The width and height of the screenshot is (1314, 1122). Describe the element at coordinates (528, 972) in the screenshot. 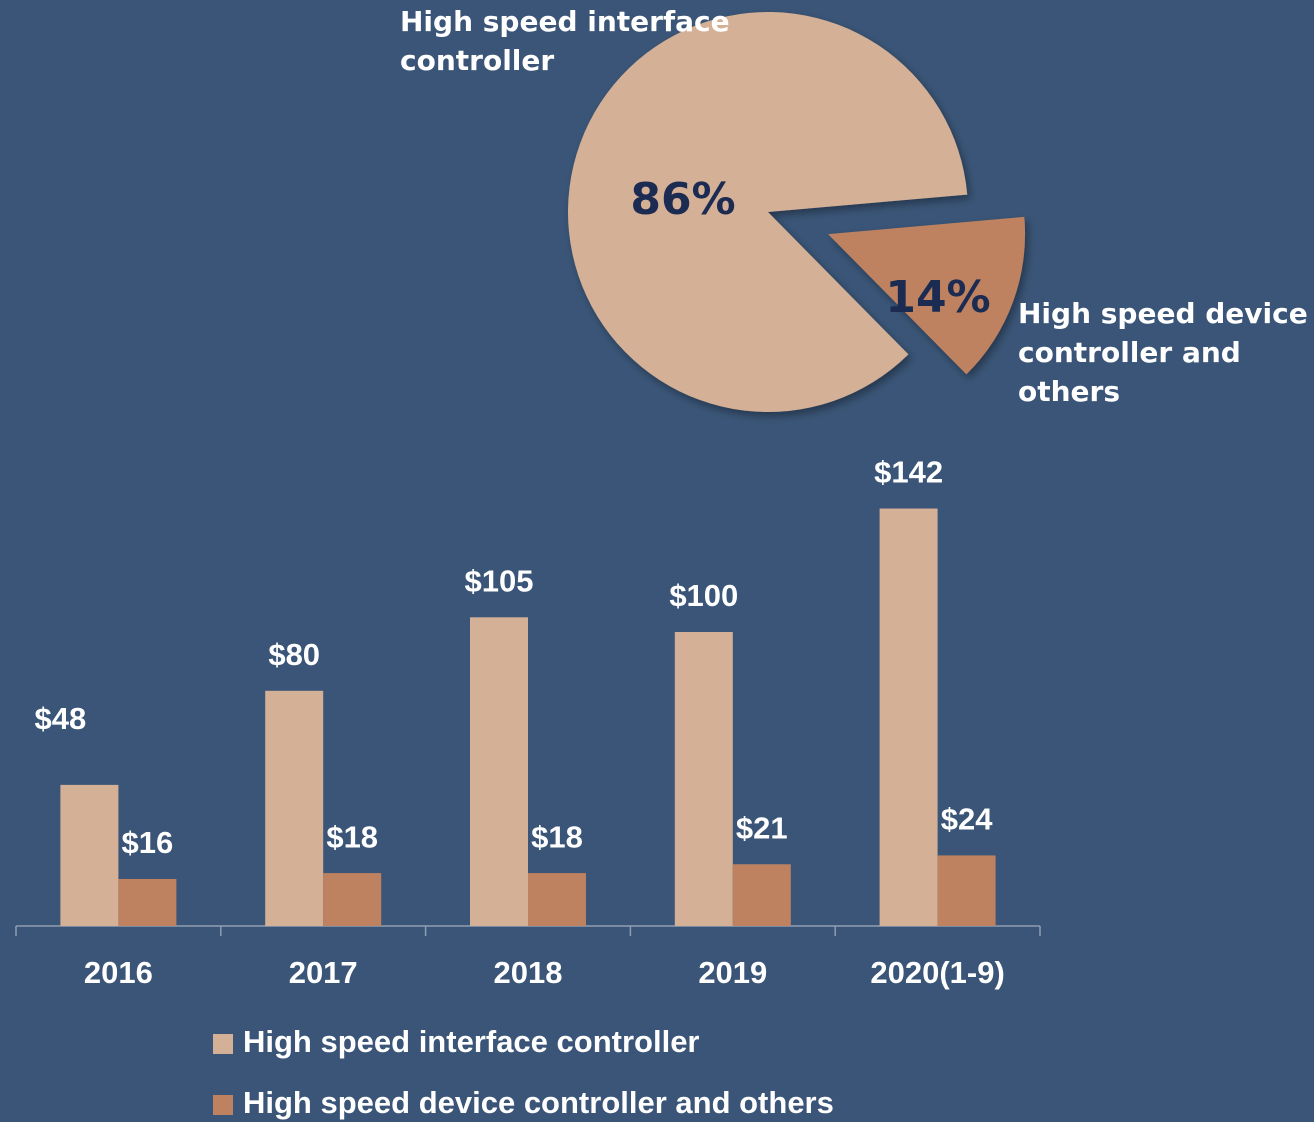

I see `x-tick-label: 2018` at that location.